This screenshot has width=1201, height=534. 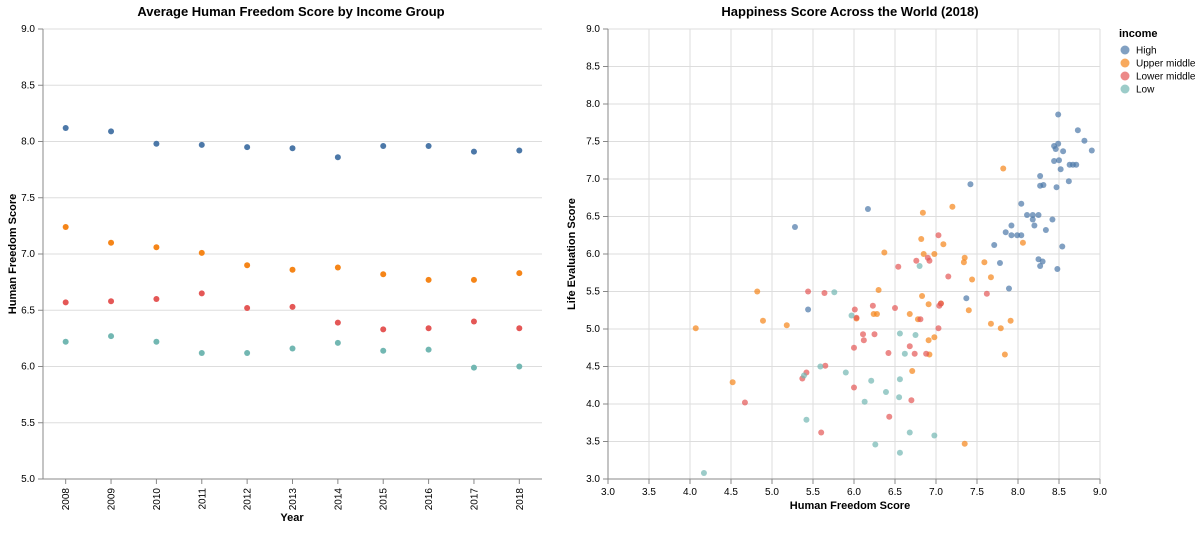 I want to click on right-y-tick-label: 4.0, so click(x=593, y=404).